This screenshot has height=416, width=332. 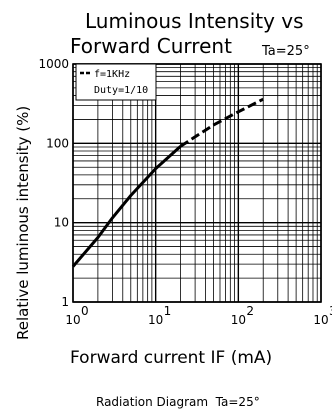 What do you see at coordinates (168, 311) in the screenshot?
I see `x-tick-exponent: 1` at bounding box center [168, 311].